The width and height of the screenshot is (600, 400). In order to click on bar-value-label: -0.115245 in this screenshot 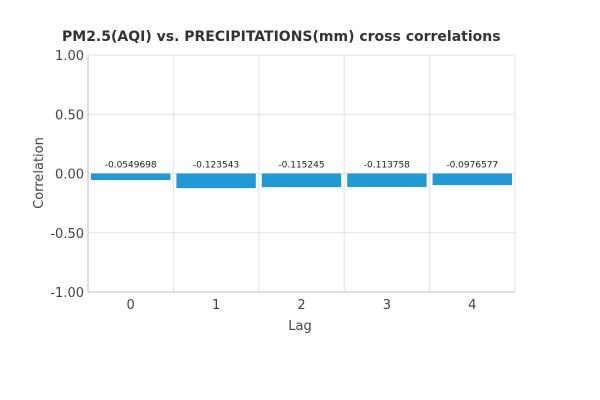, I will do `click(301, 166)`.